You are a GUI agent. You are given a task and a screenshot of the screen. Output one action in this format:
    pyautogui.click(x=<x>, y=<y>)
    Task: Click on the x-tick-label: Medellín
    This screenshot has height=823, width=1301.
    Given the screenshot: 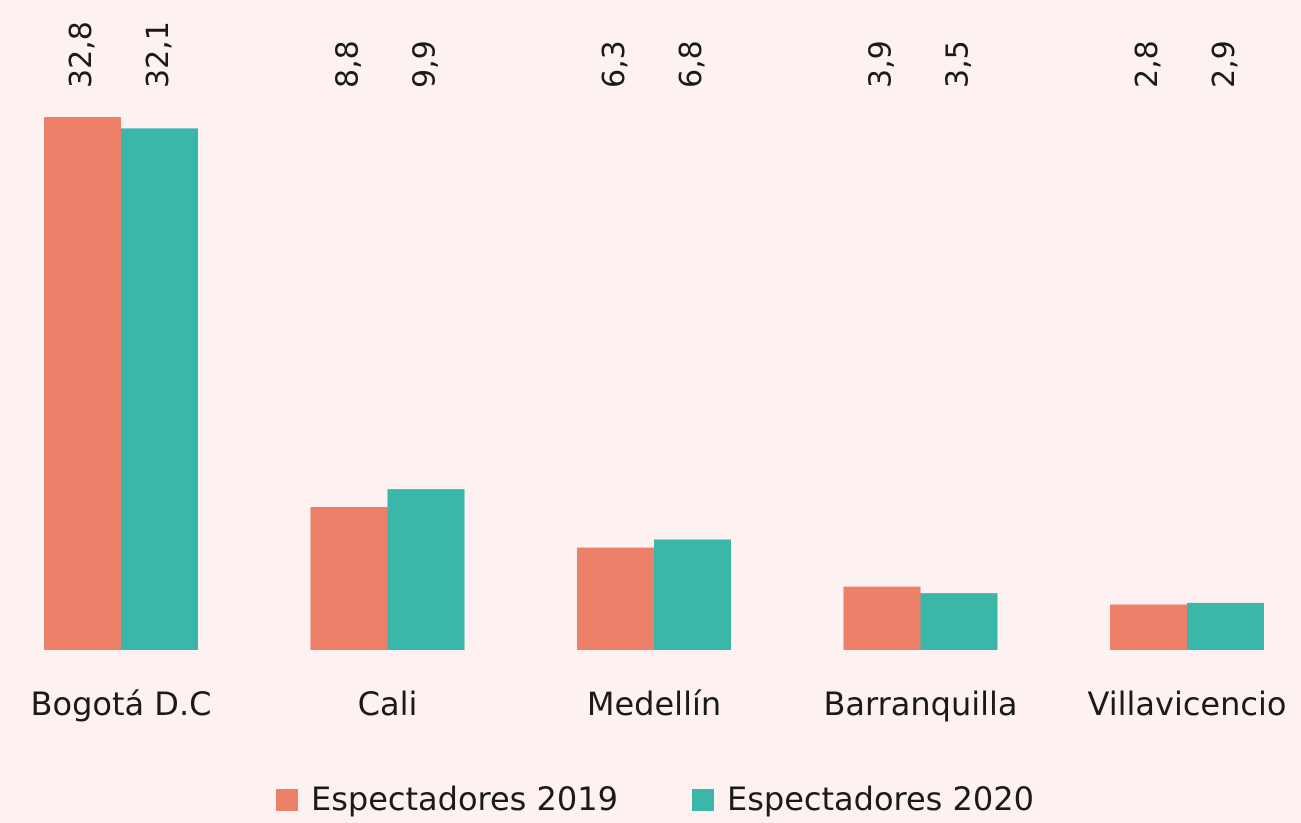 What is the action you would take?
    pyautogui.click(x=654, y=704)
    